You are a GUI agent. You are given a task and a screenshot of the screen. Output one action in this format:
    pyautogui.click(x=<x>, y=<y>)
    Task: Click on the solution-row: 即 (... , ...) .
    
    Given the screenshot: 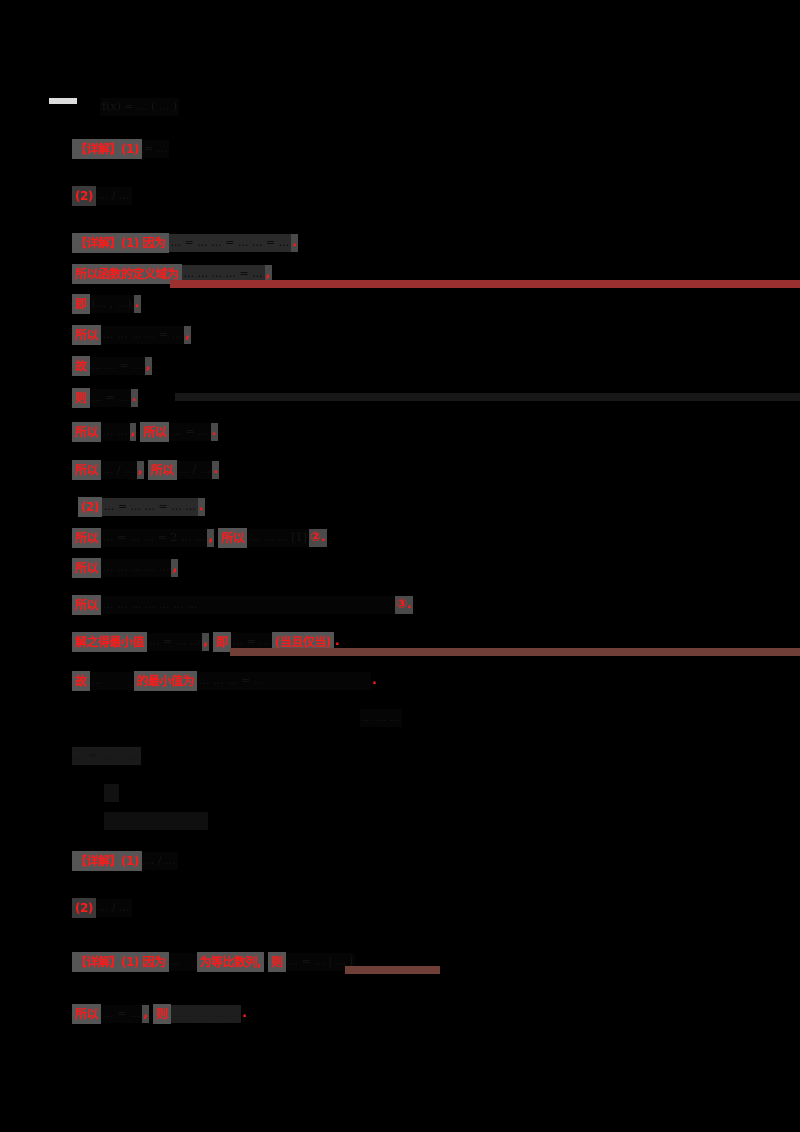 What is the action you would take?
    pyautogui.click(x=106, y=304)
    